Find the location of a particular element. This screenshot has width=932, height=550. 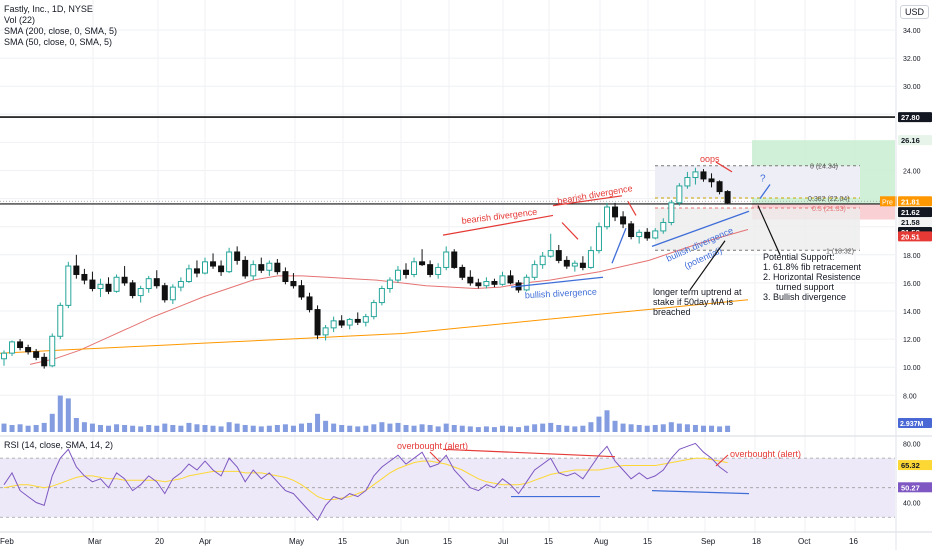

price-tick: 32.00 is located at coordinates (912, 59).